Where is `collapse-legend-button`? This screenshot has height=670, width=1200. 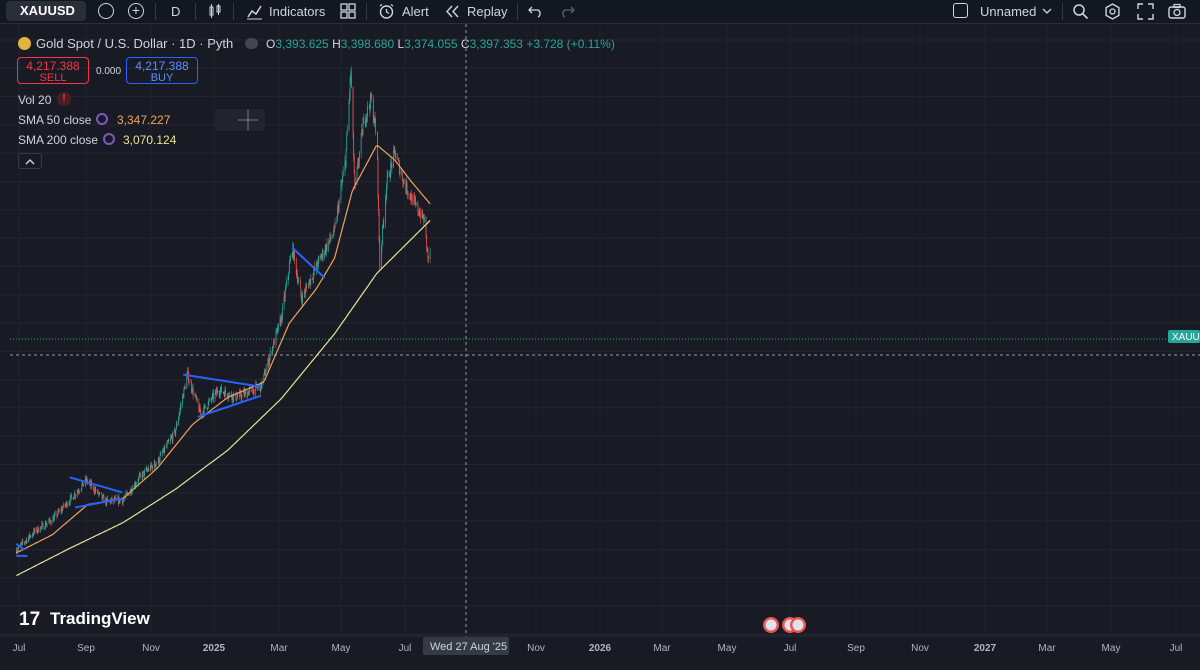 collapse-legend-button is located at coordinates (30, 161).